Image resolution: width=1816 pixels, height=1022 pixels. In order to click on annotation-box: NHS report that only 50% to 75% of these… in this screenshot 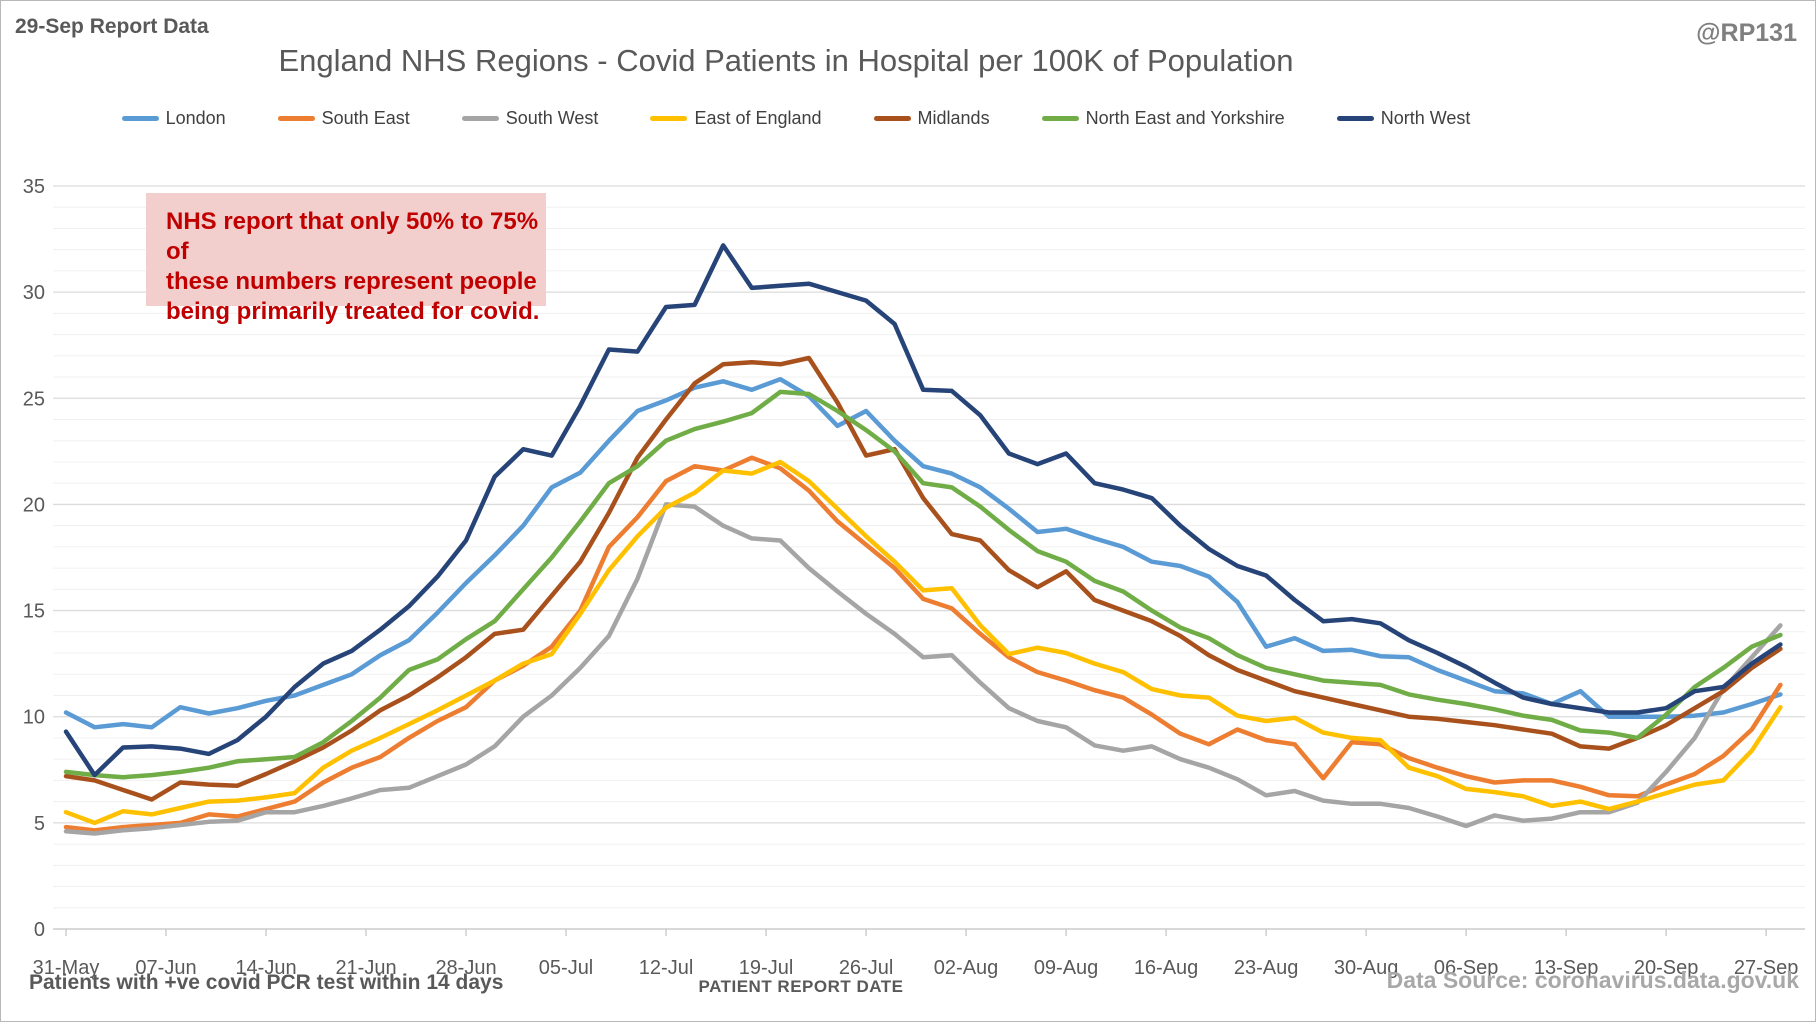, I will do `click(346, 259)`.